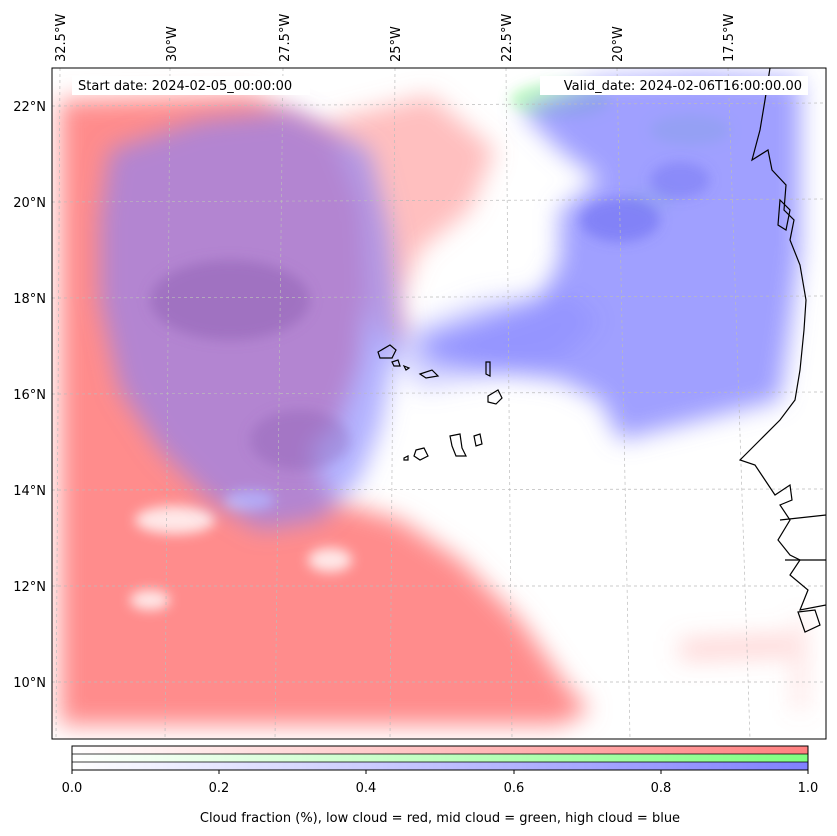 This screenshot has width=837, height=836. Describe the element at coordinates (29, 299) in the screenshot. I see `lat-label: 18°N` at that location.